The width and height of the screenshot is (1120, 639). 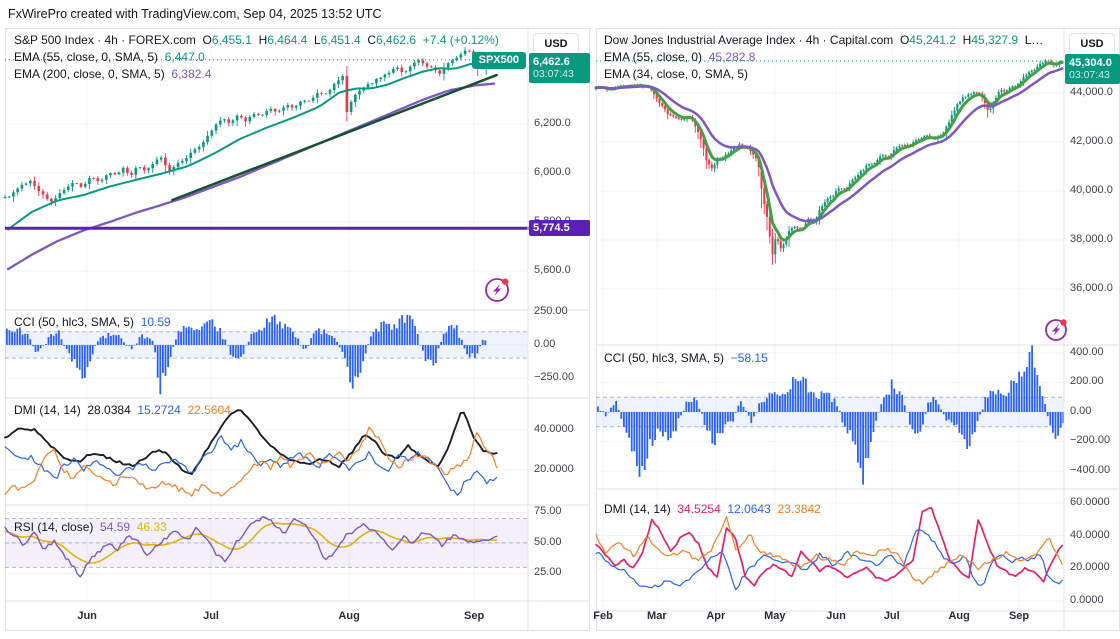 I want to click on trend-line, so click(x=334, y=137).